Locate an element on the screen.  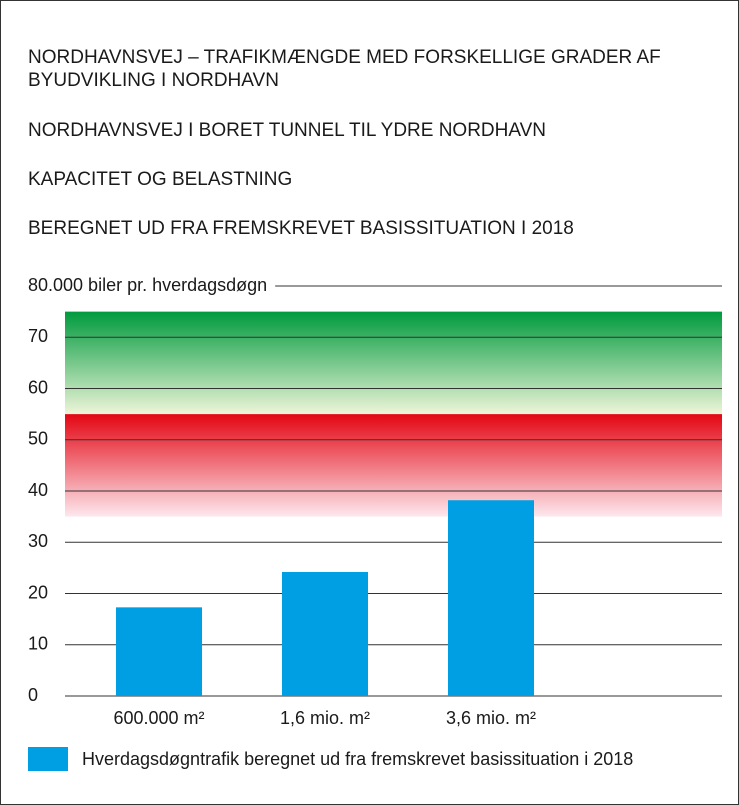
y-tick-label: 20 is located at coordinates (38, 592).